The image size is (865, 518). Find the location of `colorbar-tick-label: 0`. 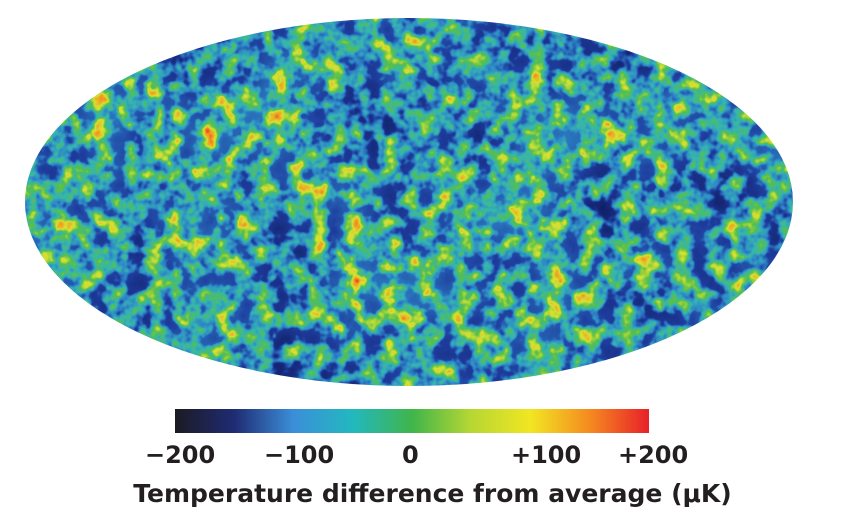

colorbar-tick-label: 0 is located at coordinates (410, 455).